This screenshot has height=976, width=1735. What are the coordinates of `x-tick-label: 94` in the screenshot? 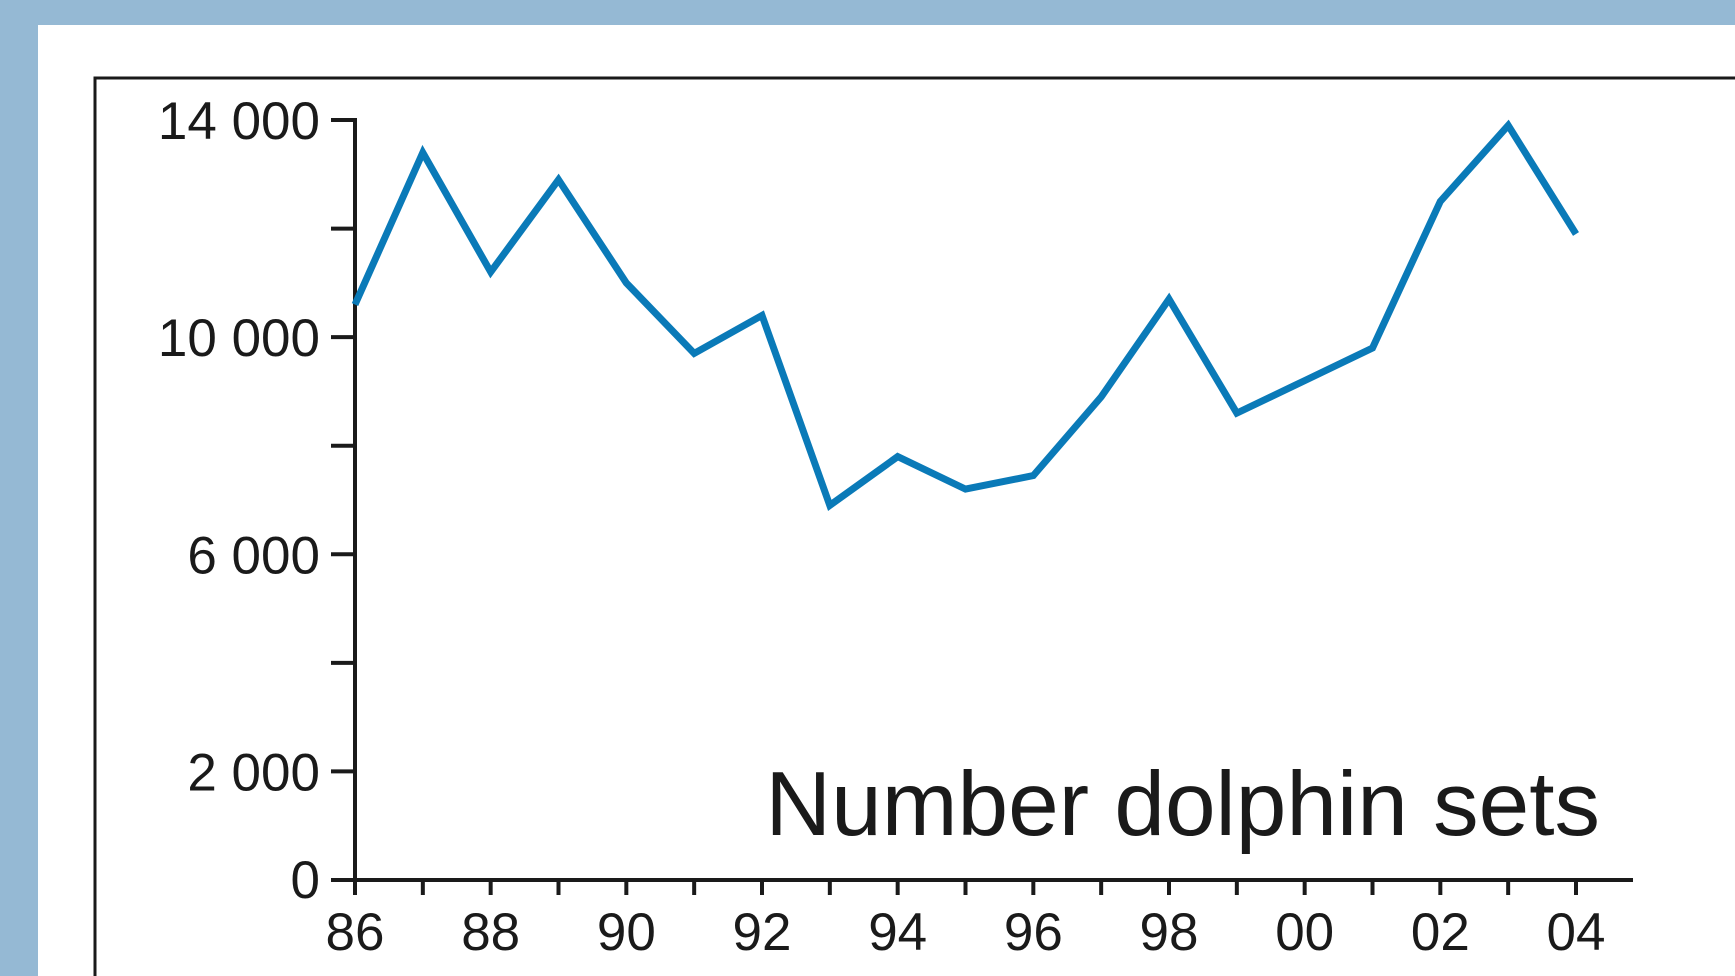 It's located at (897, 932).